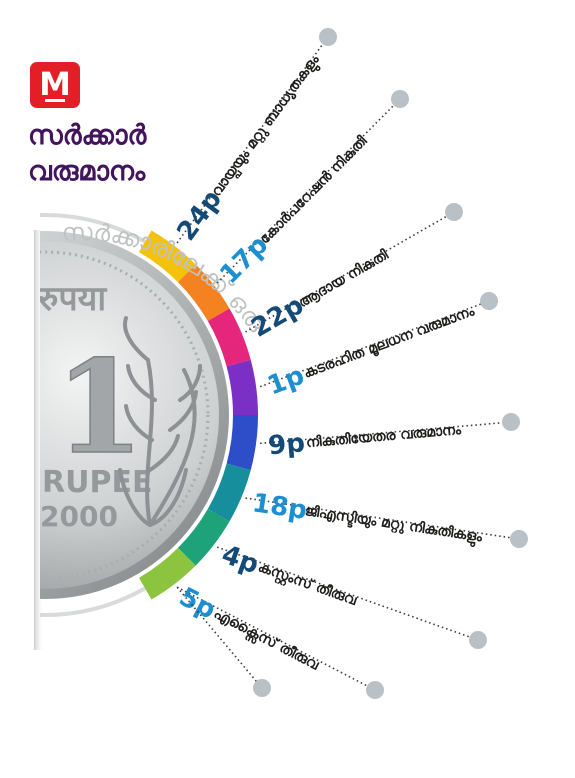 The height and width of the screenshot is (778, 575). Describe the element at coordinates (160, 421) in the screenshot. I see `wheat-emblem-icon` at that location.